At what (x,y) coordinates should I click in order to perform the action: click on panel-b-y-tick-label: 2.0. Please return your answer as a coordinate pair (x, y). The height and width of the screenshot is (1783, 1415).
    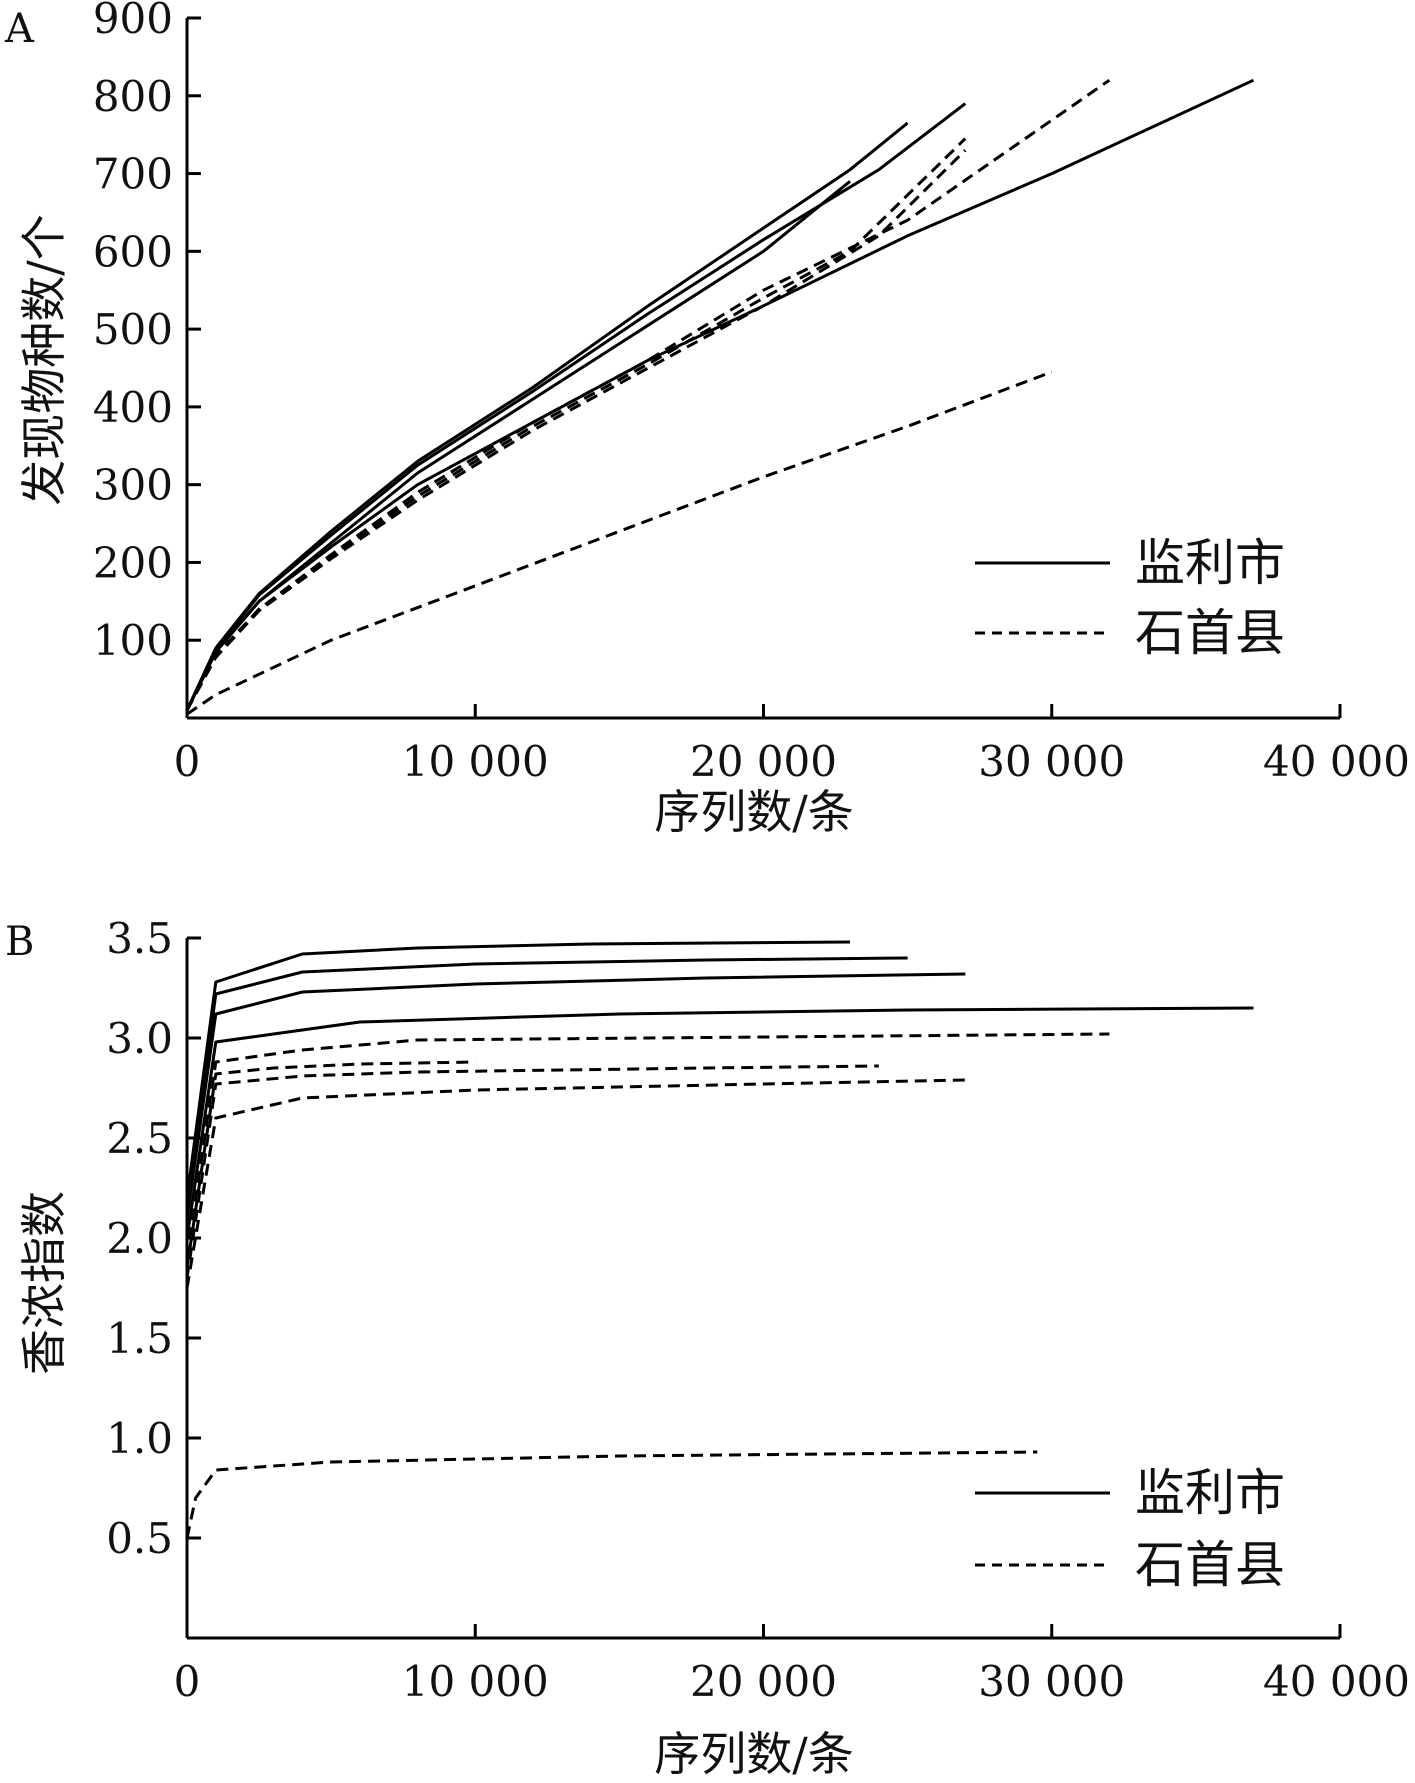
    Looking at the image, I should click on (139, 1238).